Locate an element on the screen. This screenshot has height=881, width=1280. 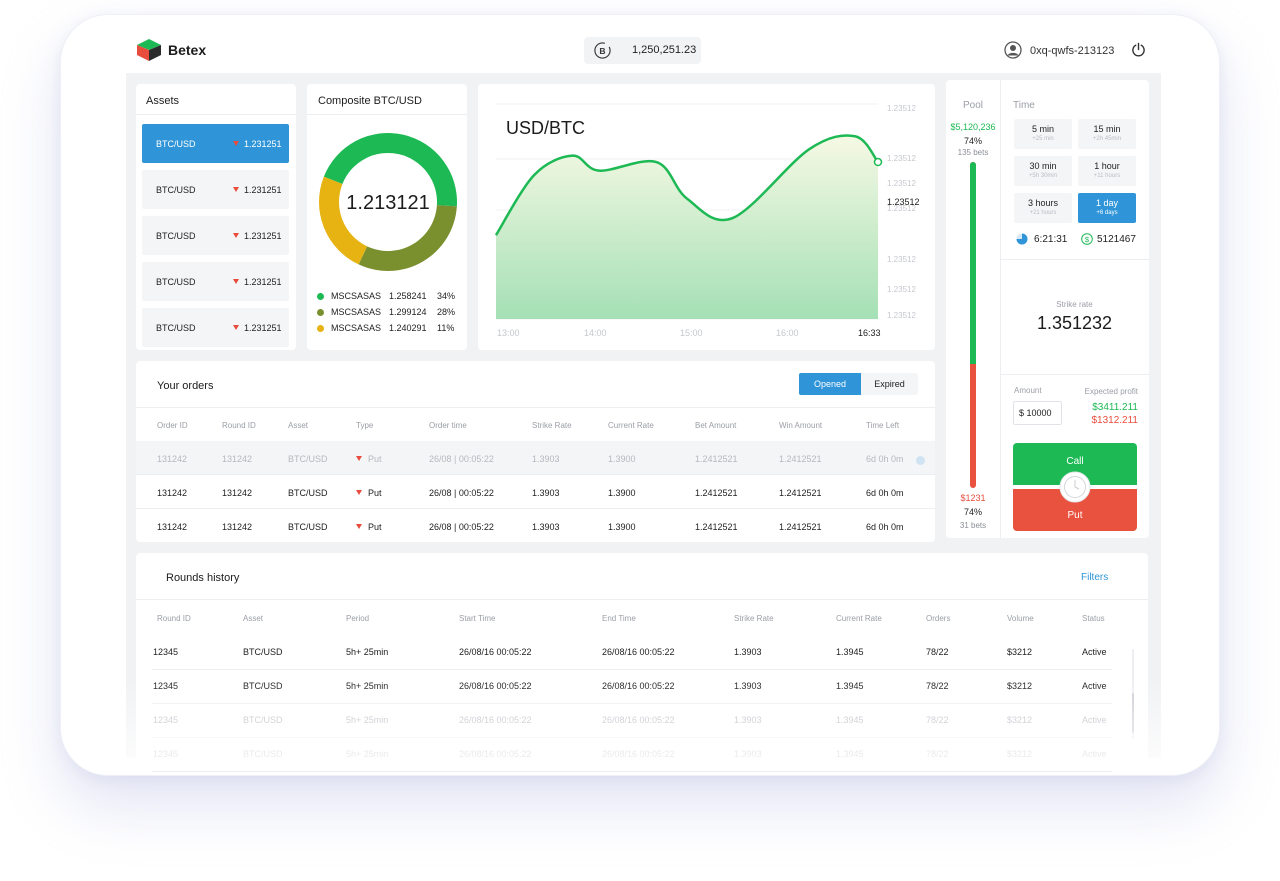
round-cell: Active is located at coordinates (1094, 652).